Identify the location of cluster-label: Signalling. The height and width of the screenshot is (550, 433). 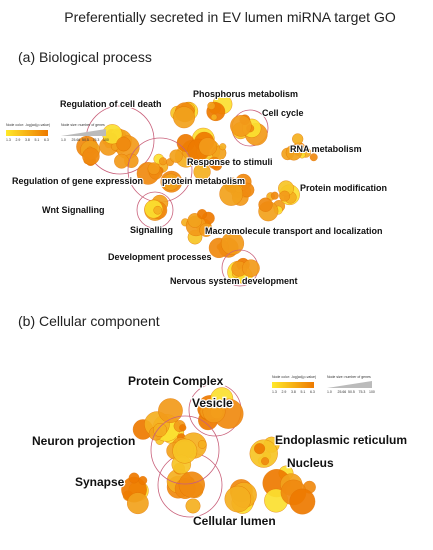
(151, 230).